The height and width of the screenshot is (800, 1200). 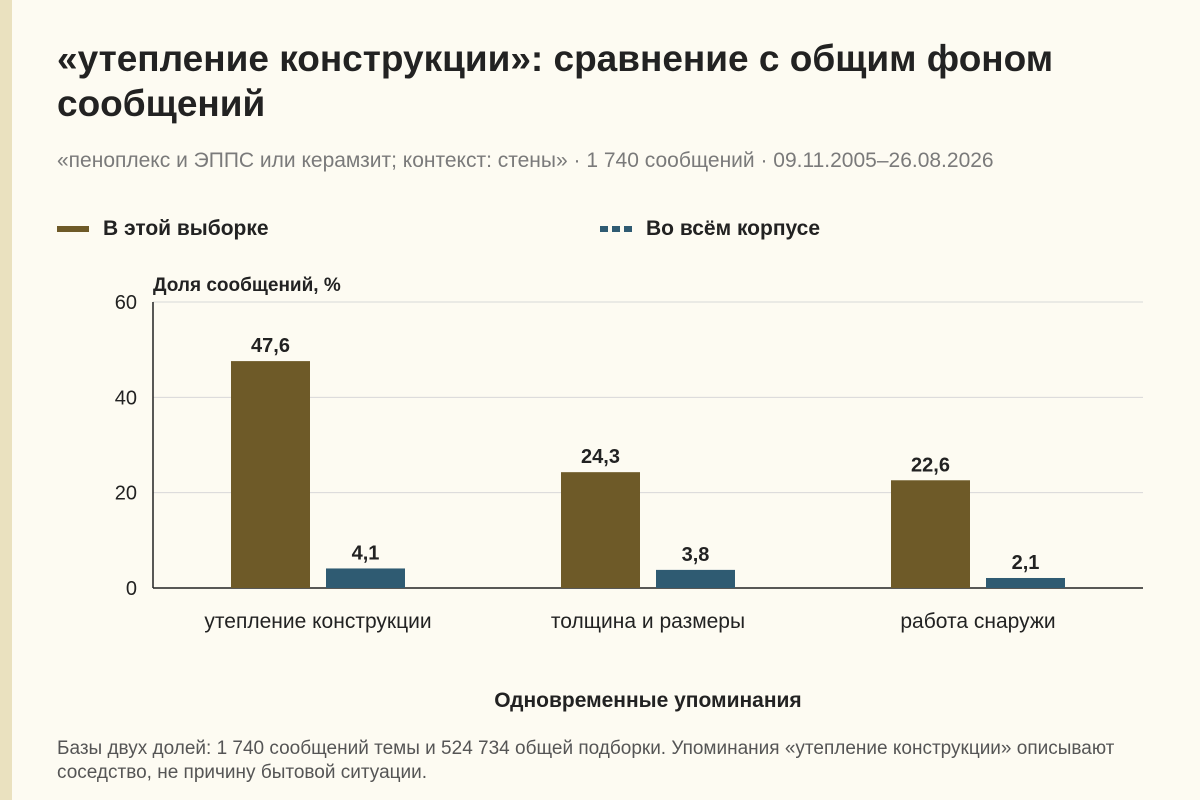 I want to click on legend: В этой выборке Во всём корпусе, so click(x=607, y=232).